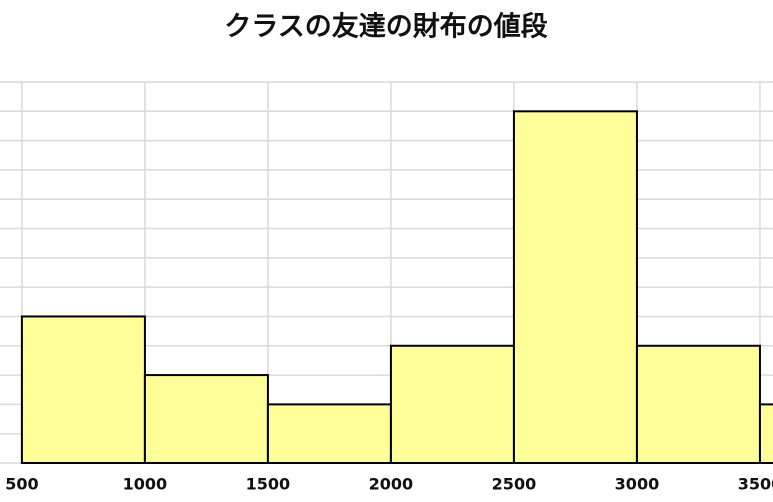  What do you see at coordinates (514, 484) in the screenshot?
I see `x-tick-label: 2500` at bounding box center [514, 484].